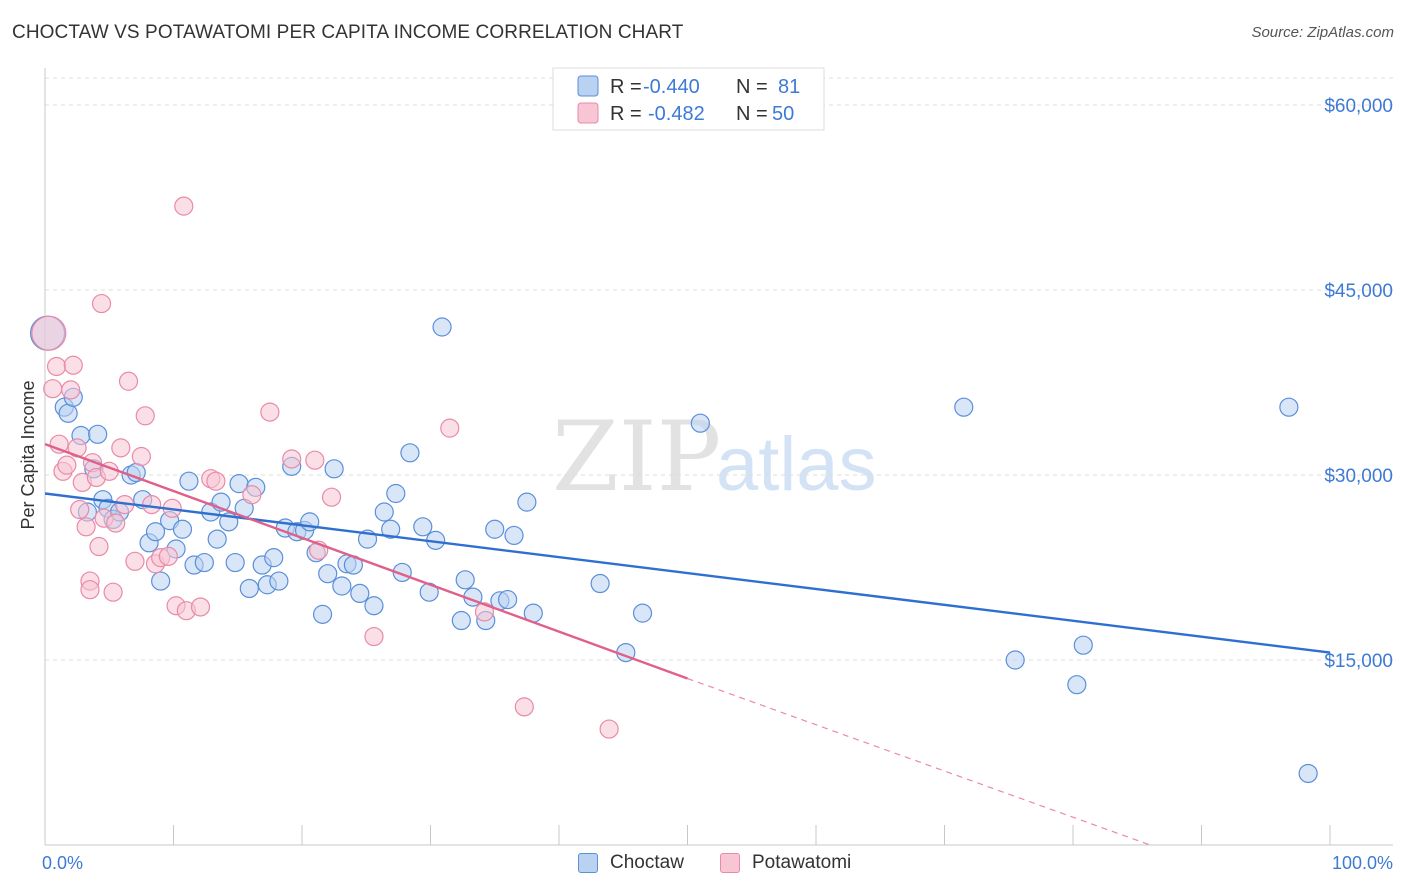 This screenshot has height=892, width=1406. What do you see at coordinates (588, 863) in the screenshot?
I see `legend-swatch-choctaw` at bounding box center [588, 863].